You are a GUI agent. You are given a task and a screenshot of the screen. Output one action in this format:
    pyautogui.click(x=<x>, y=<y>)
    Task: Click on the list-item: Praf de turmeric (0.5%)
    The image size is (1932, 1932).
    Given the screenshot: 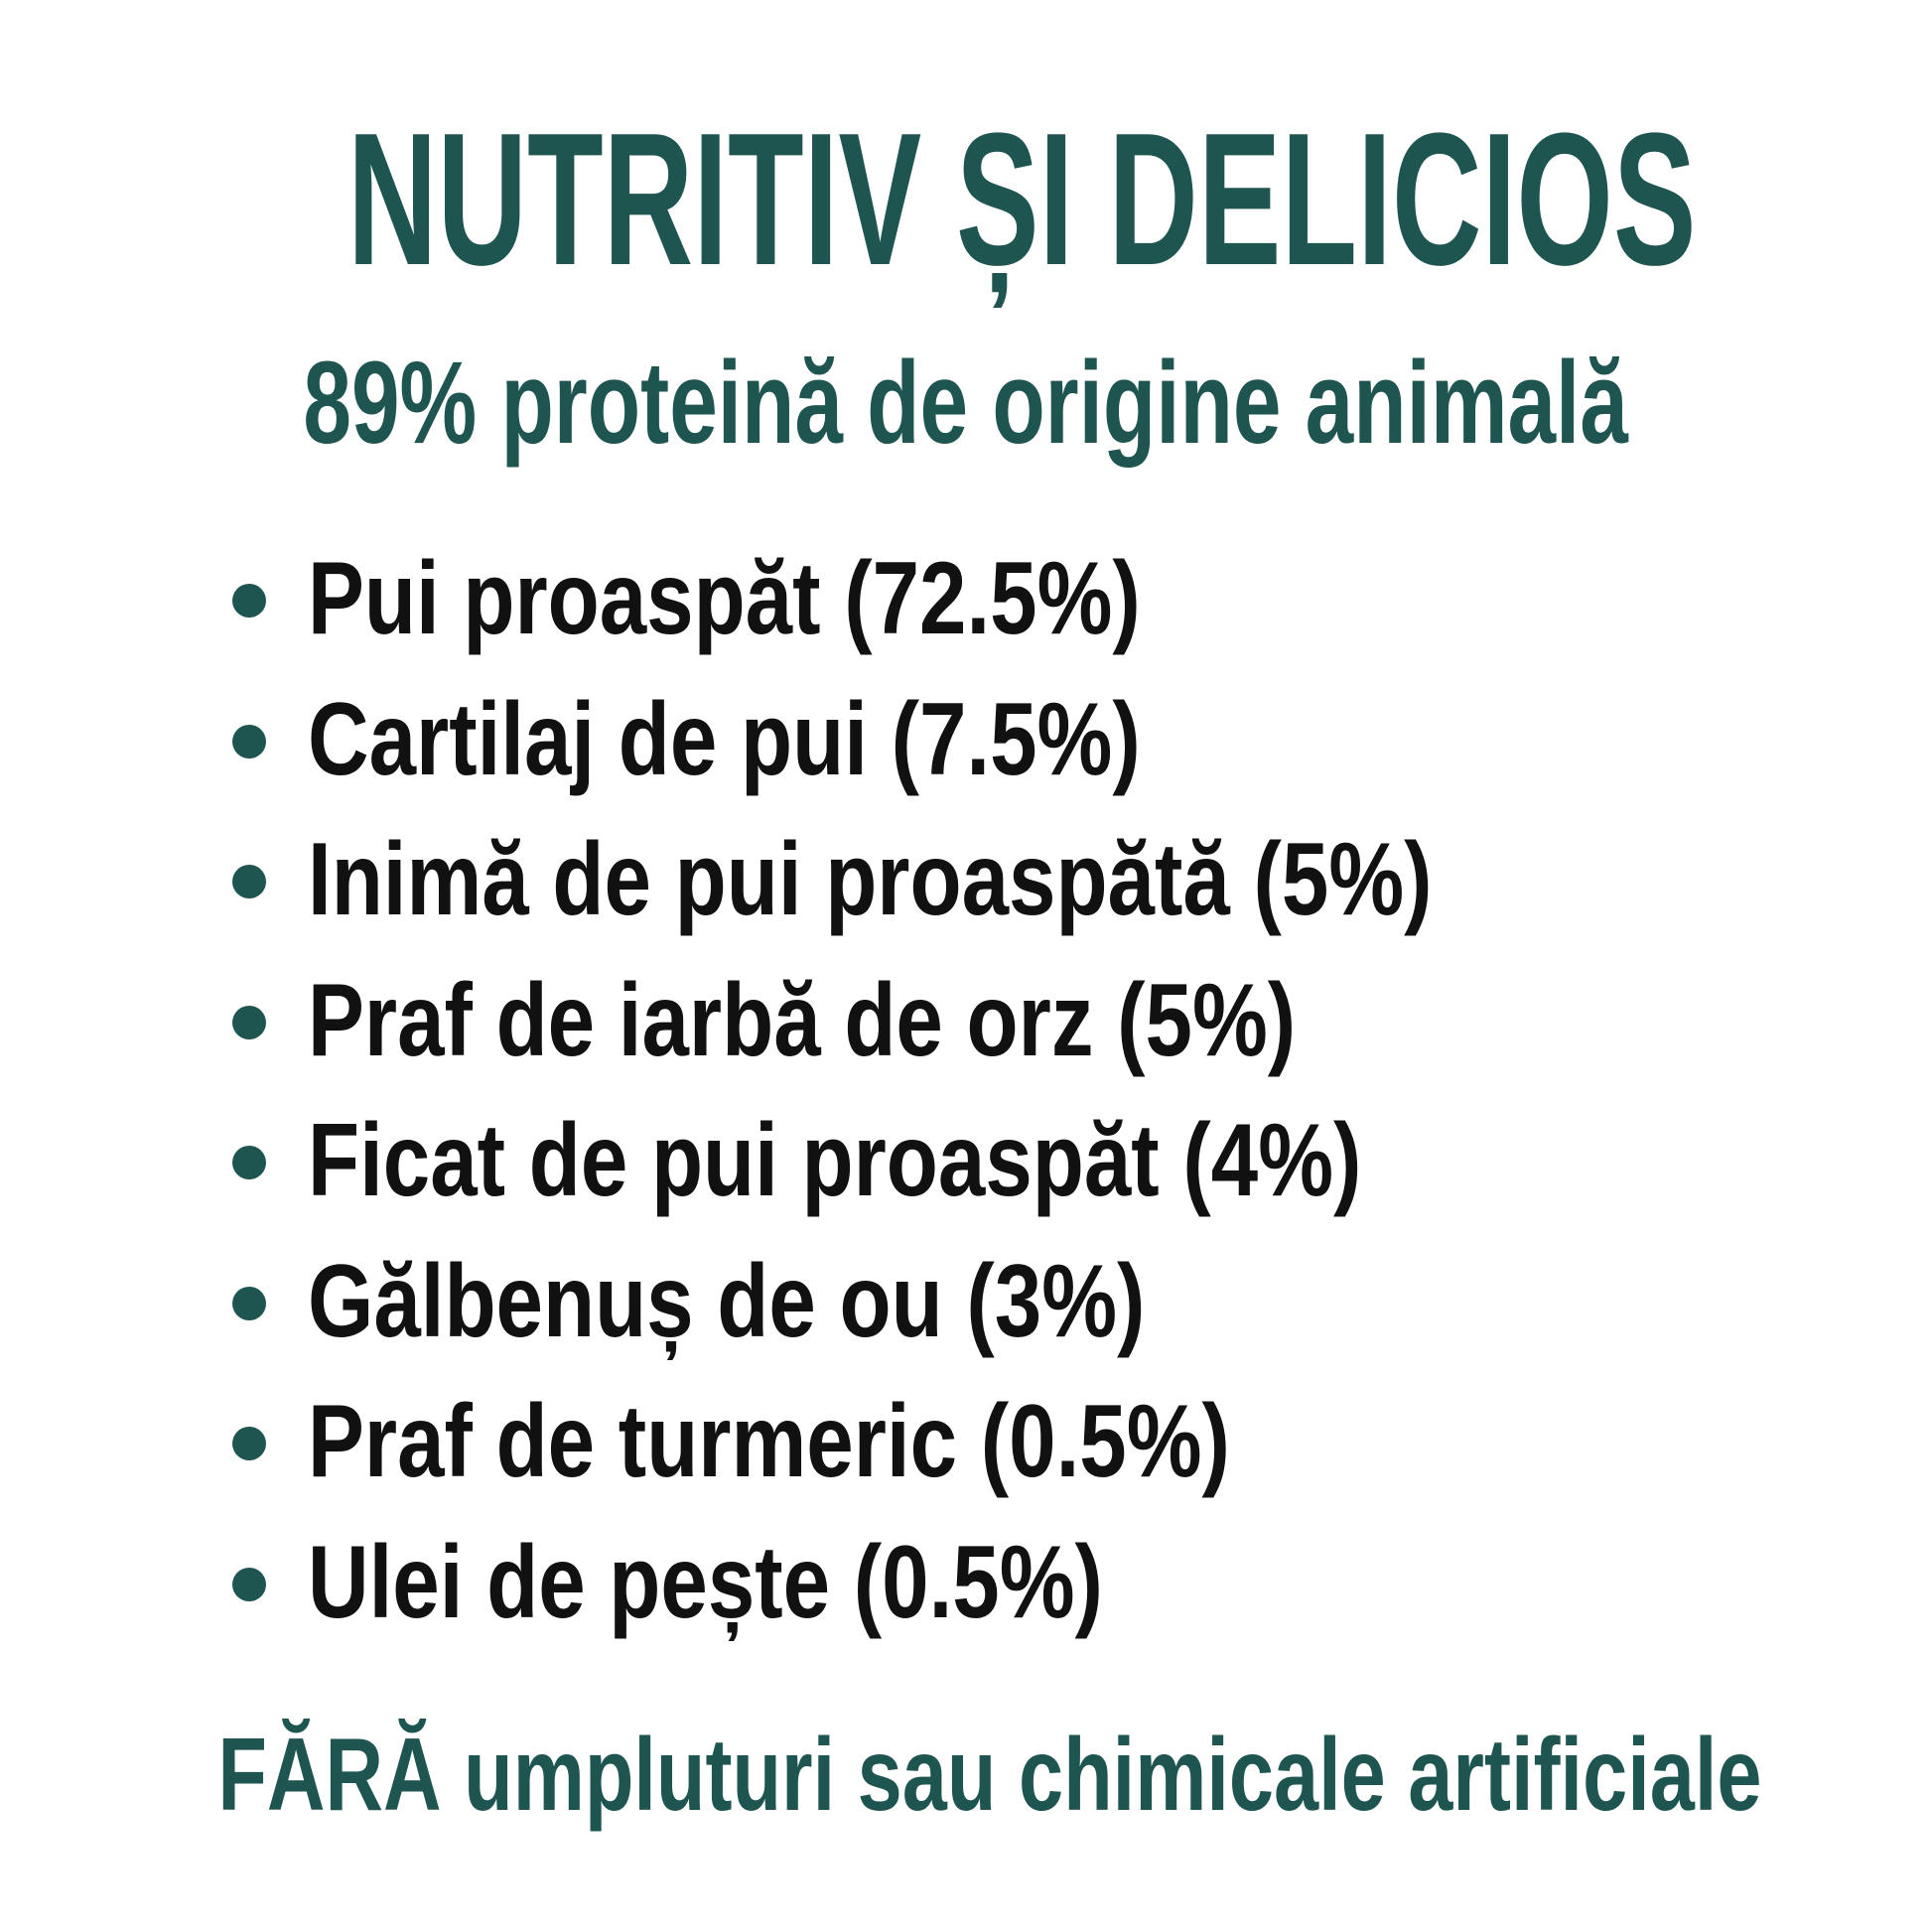 What is the action you would take?
    pyautogui.click(x=966, y=1449)
    